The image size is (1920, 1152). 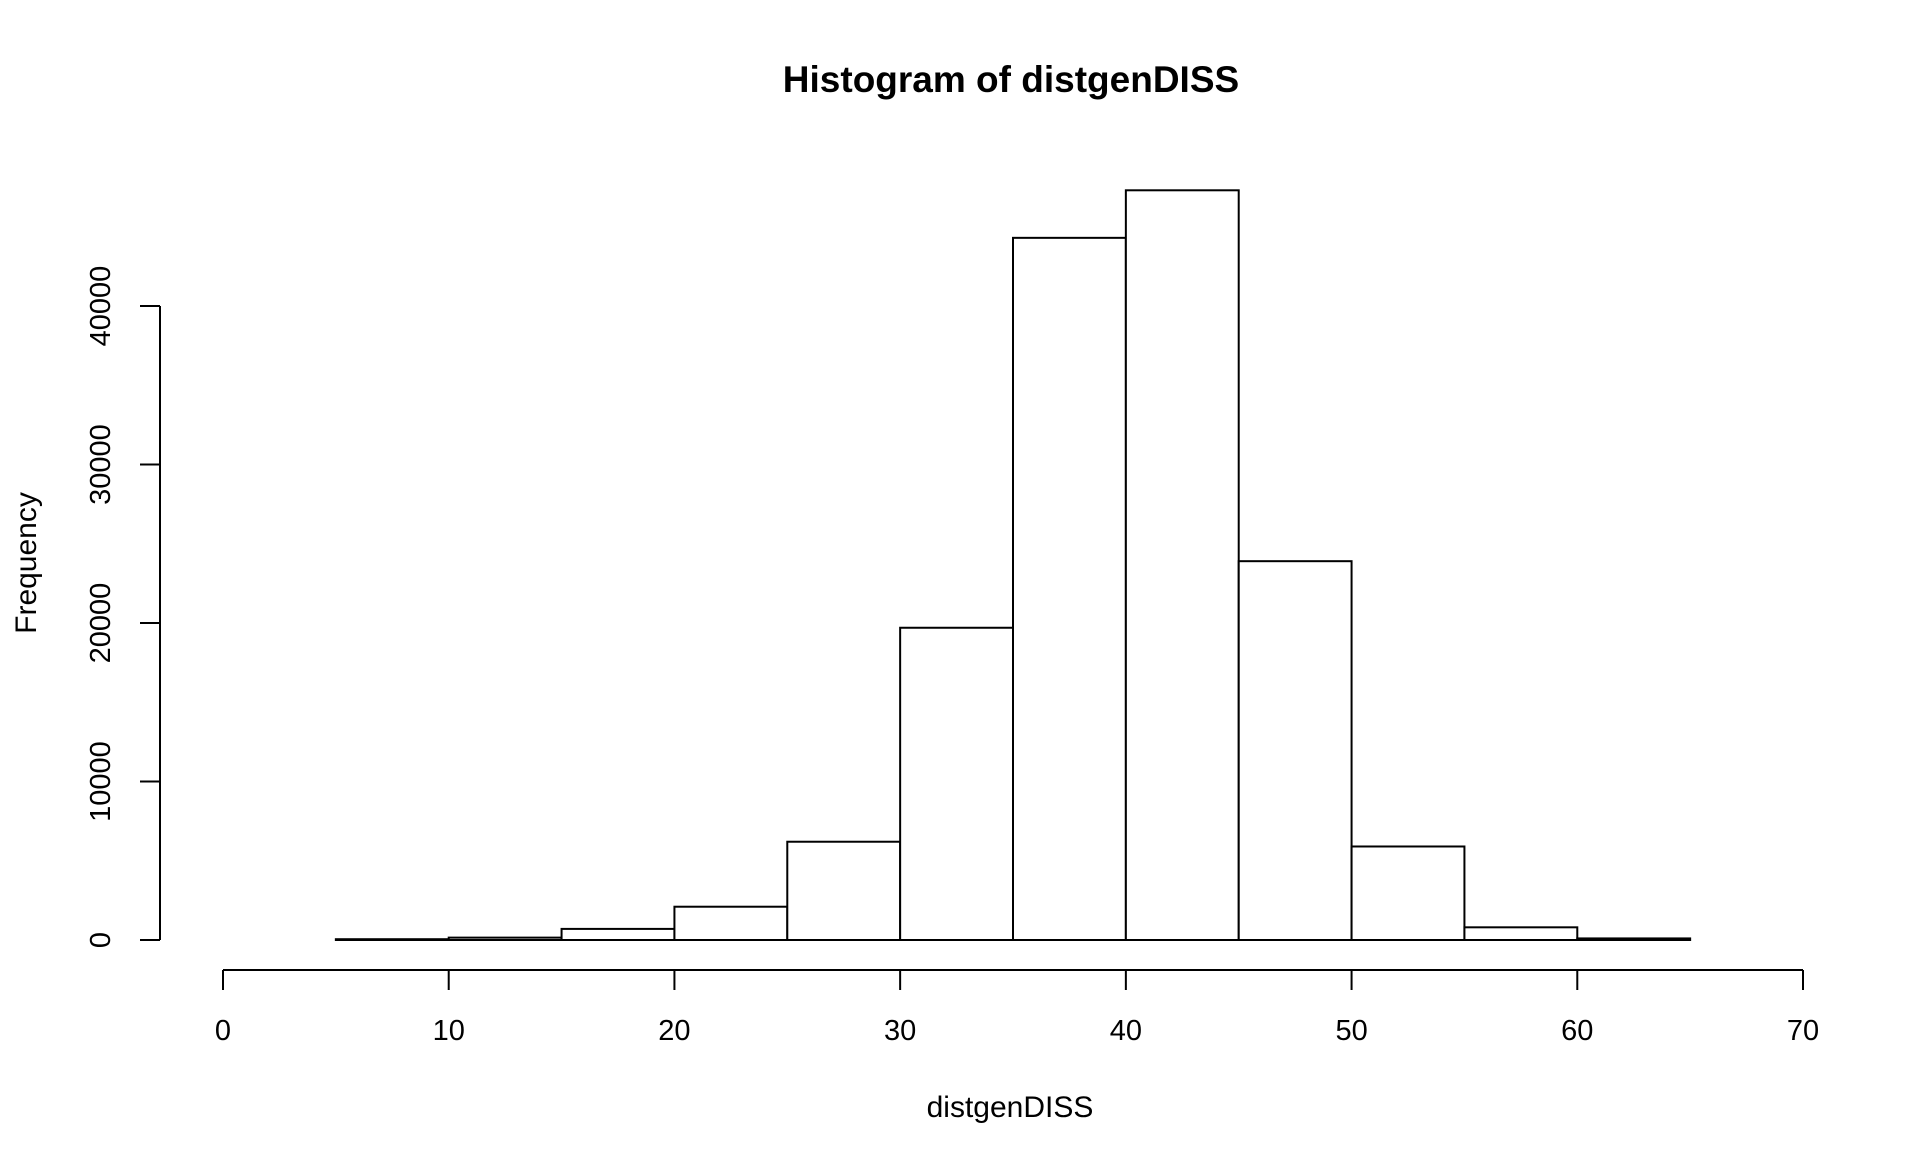 I want to click on x-tick-label: 20, so click(x=674, y=1031).